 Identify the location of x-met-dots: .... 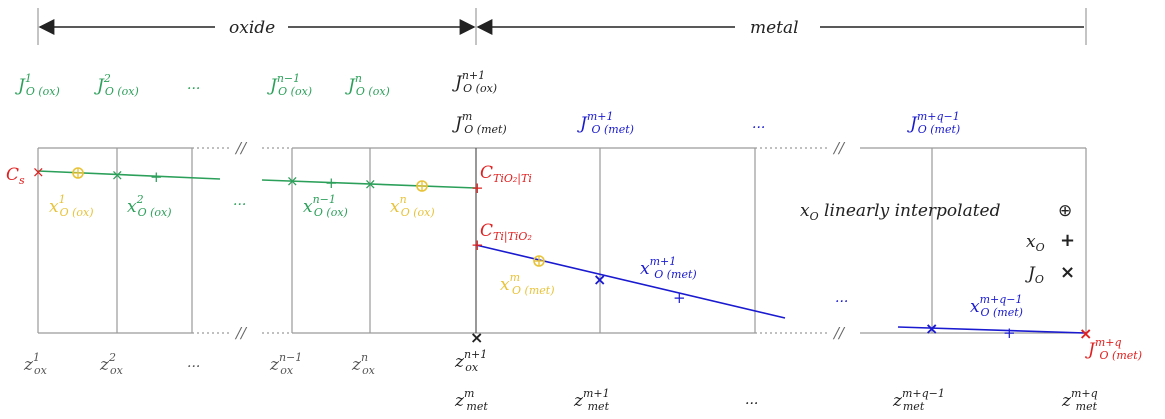
(841, 298).